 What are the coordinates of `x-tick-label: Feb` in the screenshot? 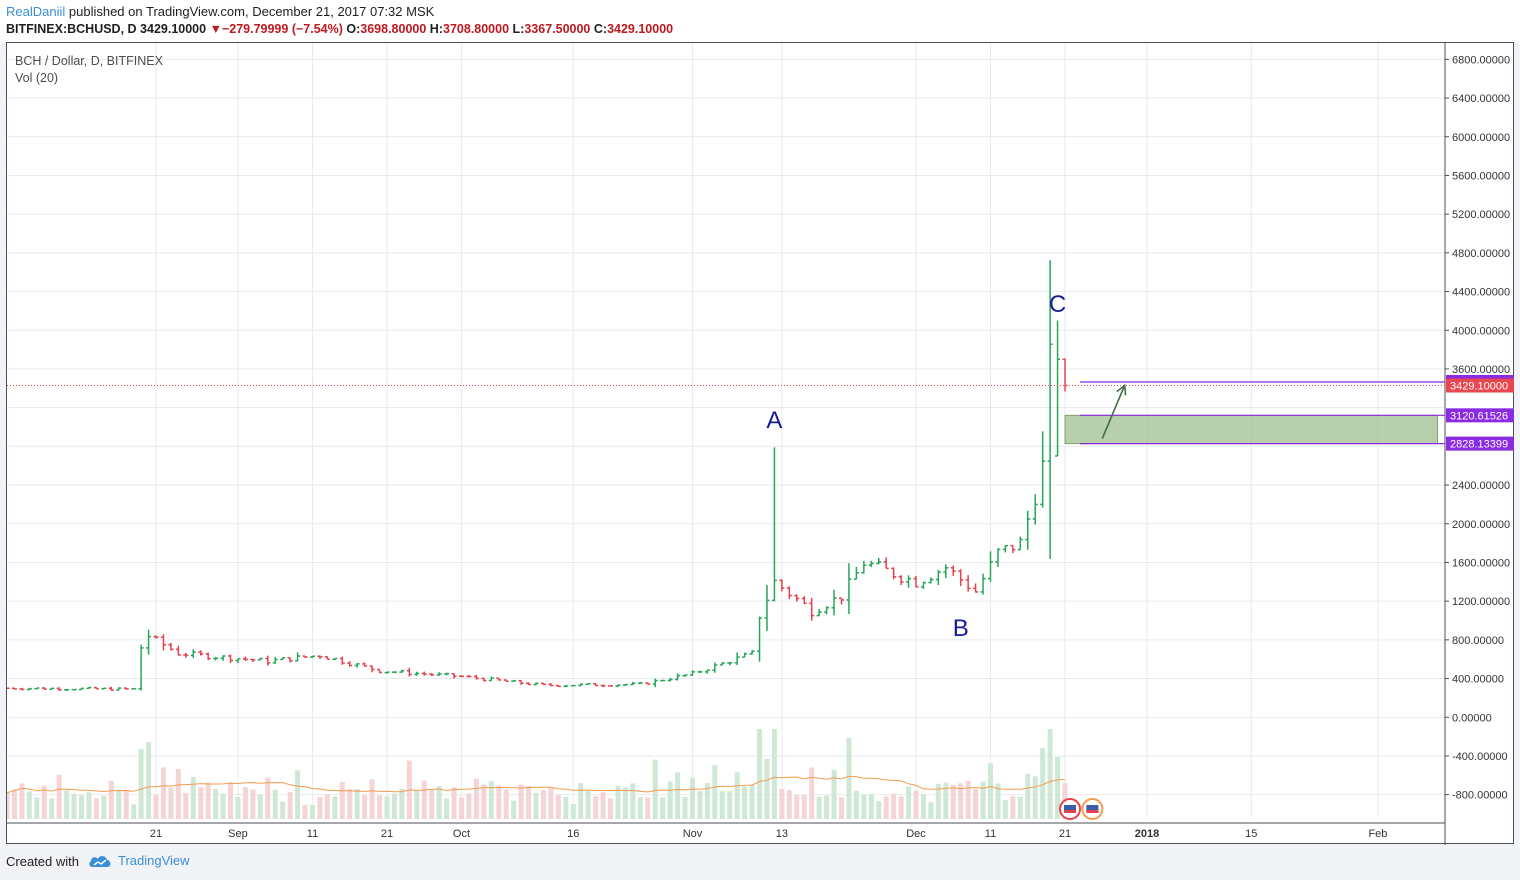 It's located at (1377, 834).